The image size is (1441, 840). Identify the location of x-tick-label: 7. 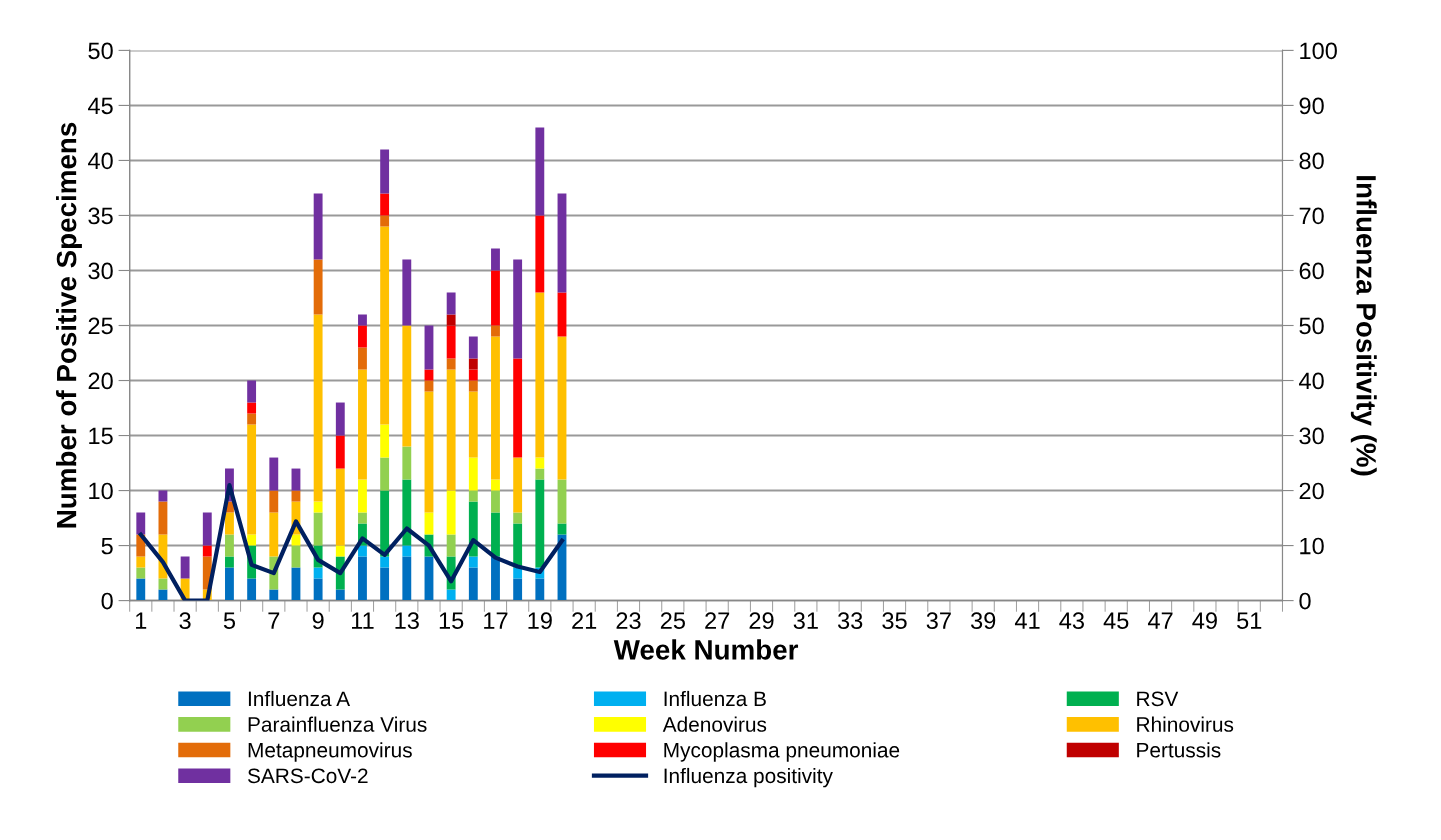
(274, 620).